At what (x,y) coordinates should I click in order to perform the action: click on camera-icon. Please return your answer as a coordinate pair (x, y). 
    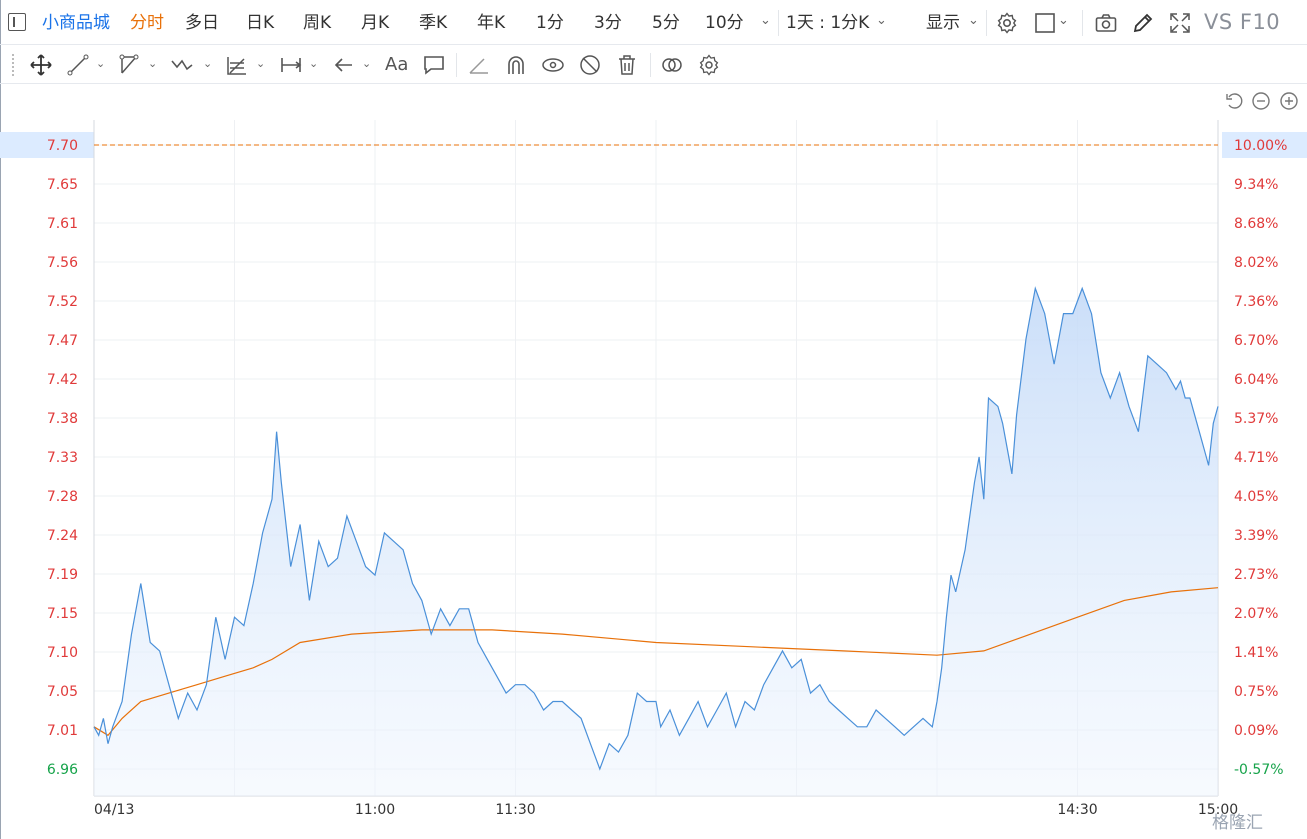
    Looking at the image, I should click on (1106, 23).